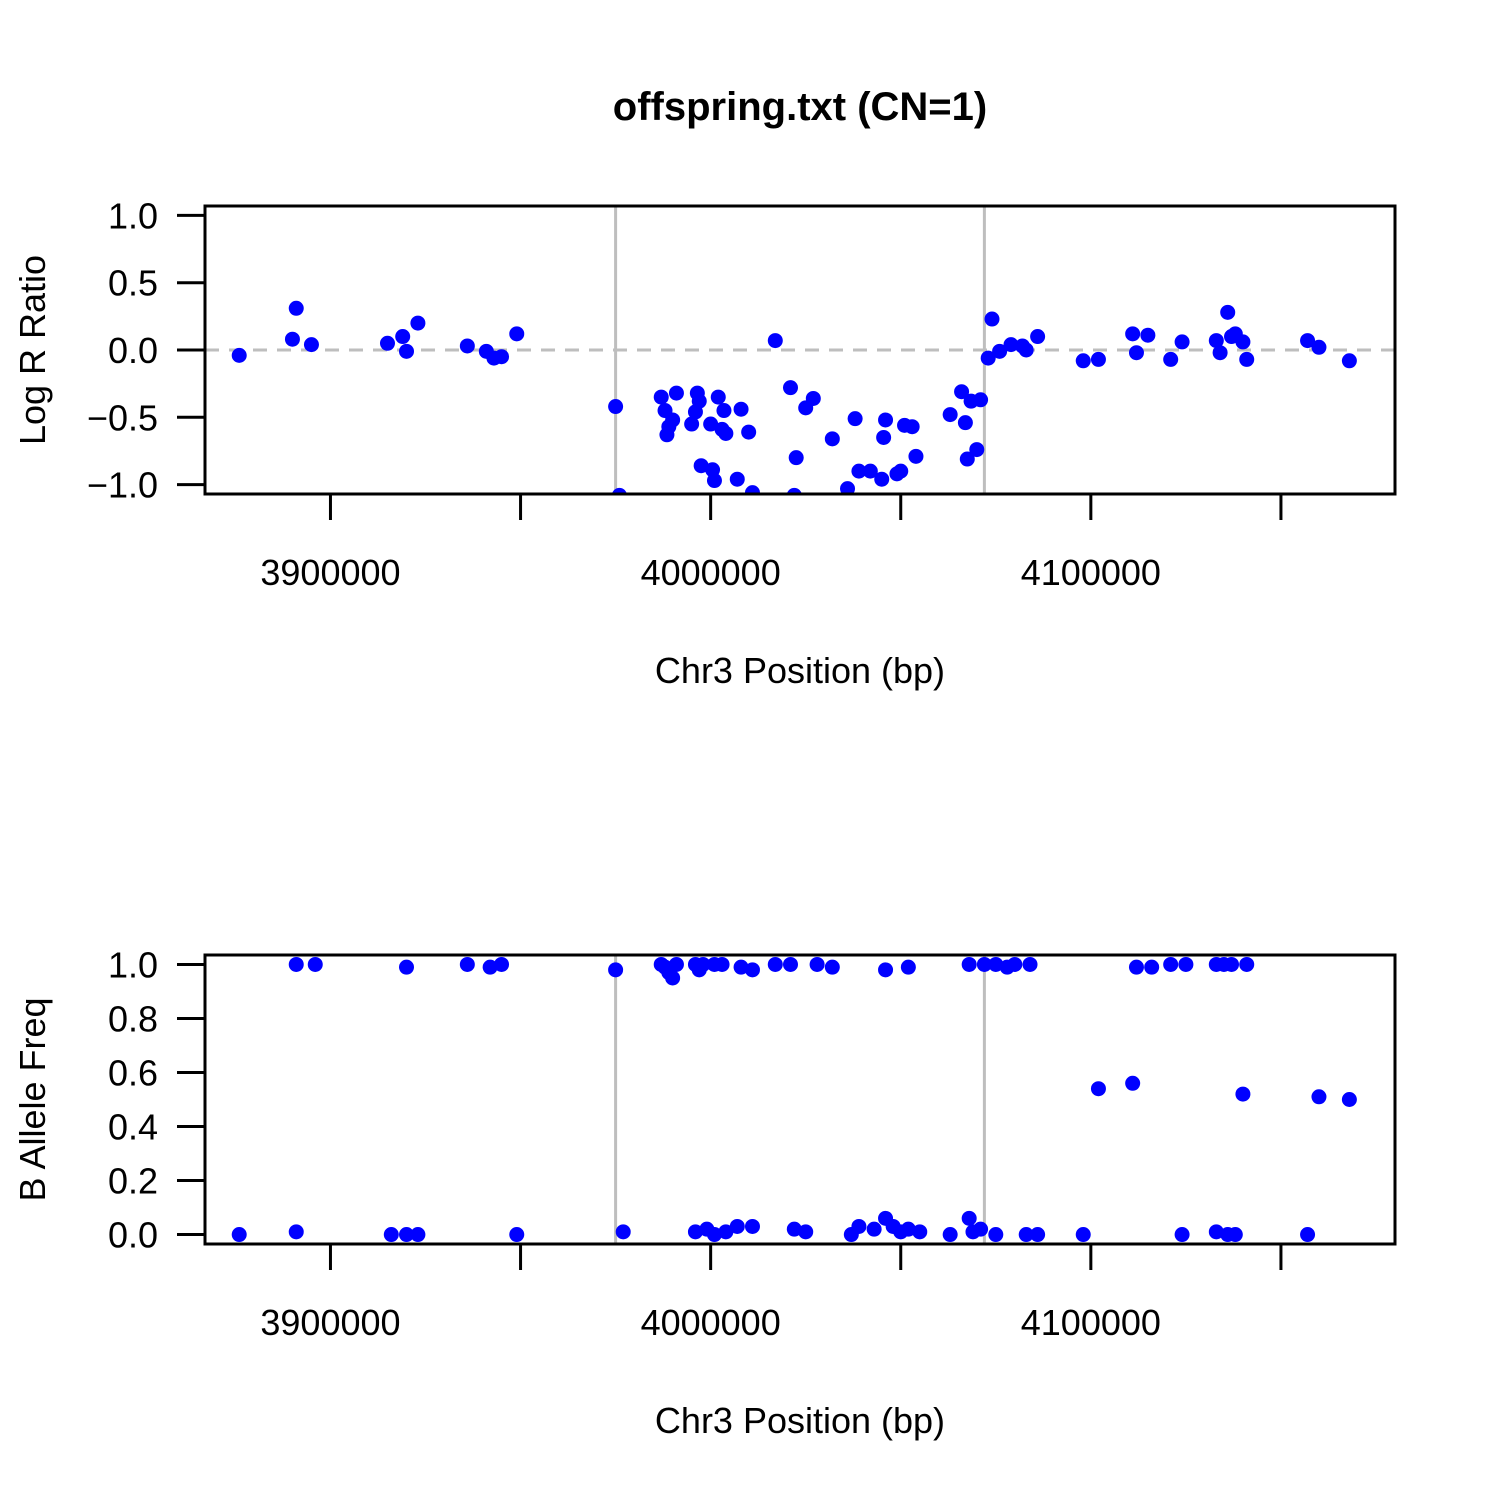 This screenshot has width=1500, height=1500. What do you see at coordinates (133, 1127) in the screenshot?
I see `baf-y-tick-label-2: 0.4` at bounding box center [133, 1127].